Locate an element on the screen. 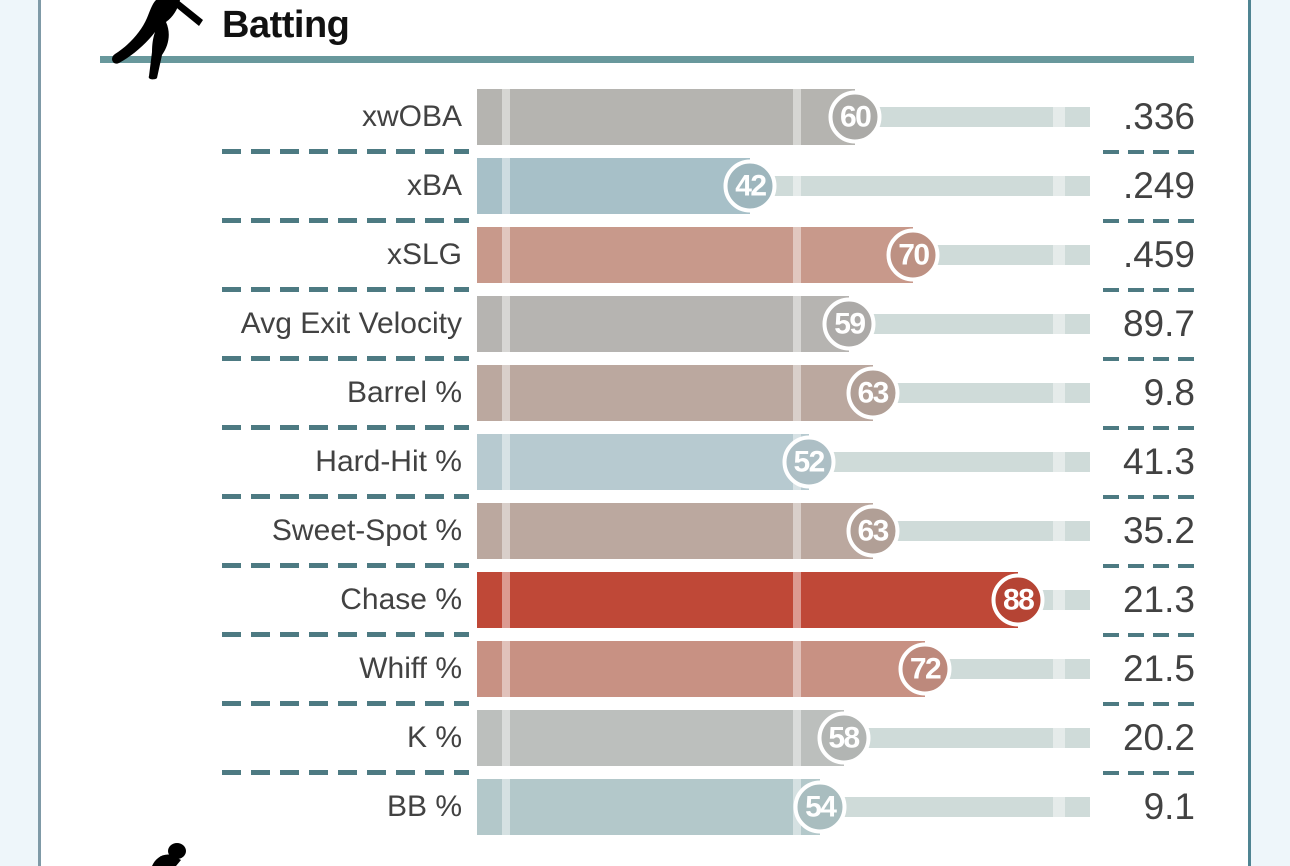 The image size is (1290, 866). metric-label: K % is located at coordinates (434, 737).